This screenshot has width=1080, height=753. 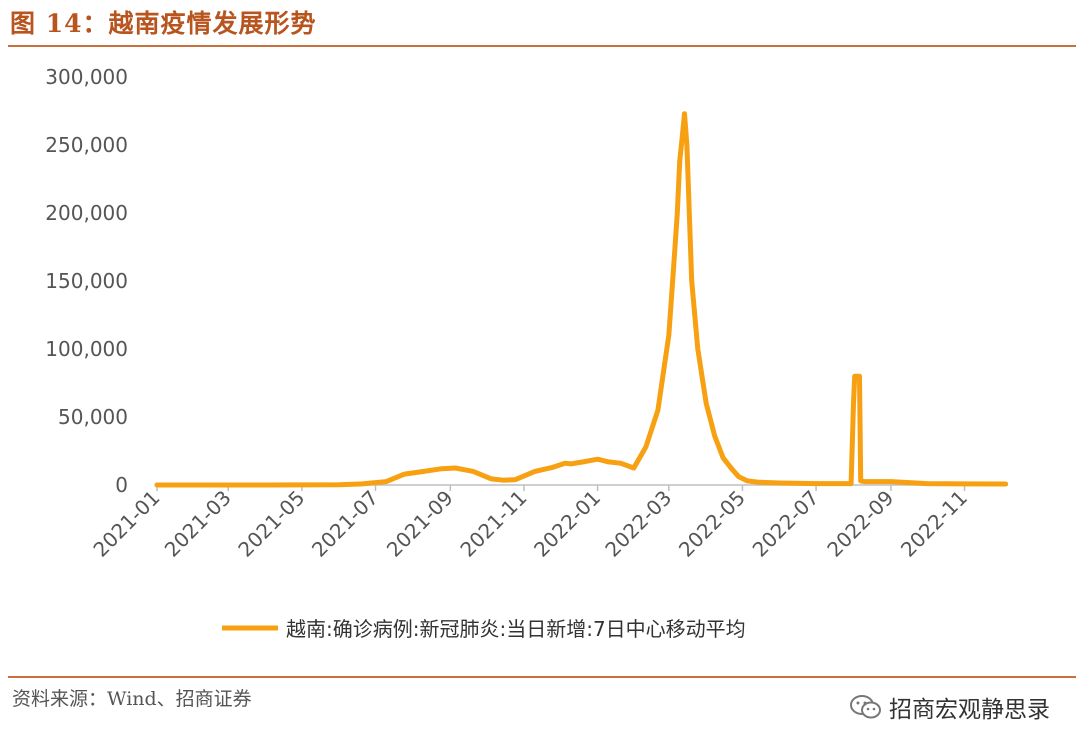 What do you see at coordinates (786, 524) in the screenshot?
I see `x-tick-label: 2022-07` at bounding box center [786, 524].